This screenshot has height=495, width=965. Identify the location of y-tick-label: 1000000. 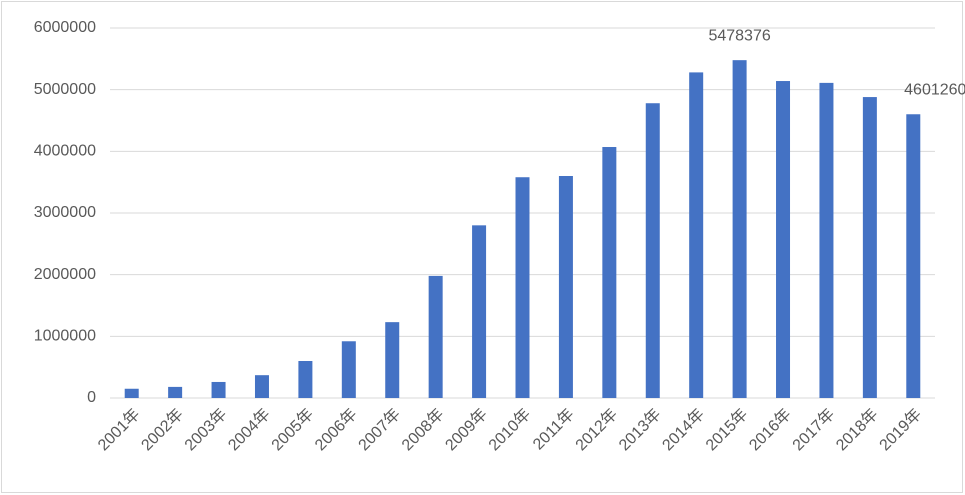
(65, 336).